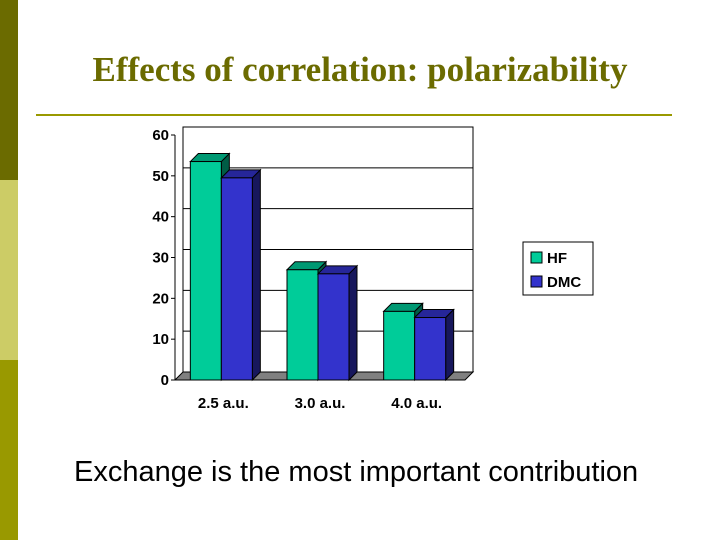 This screenshot has width=720, height=540. I want to click on legend-label-hf: HF, so click(557, 258).